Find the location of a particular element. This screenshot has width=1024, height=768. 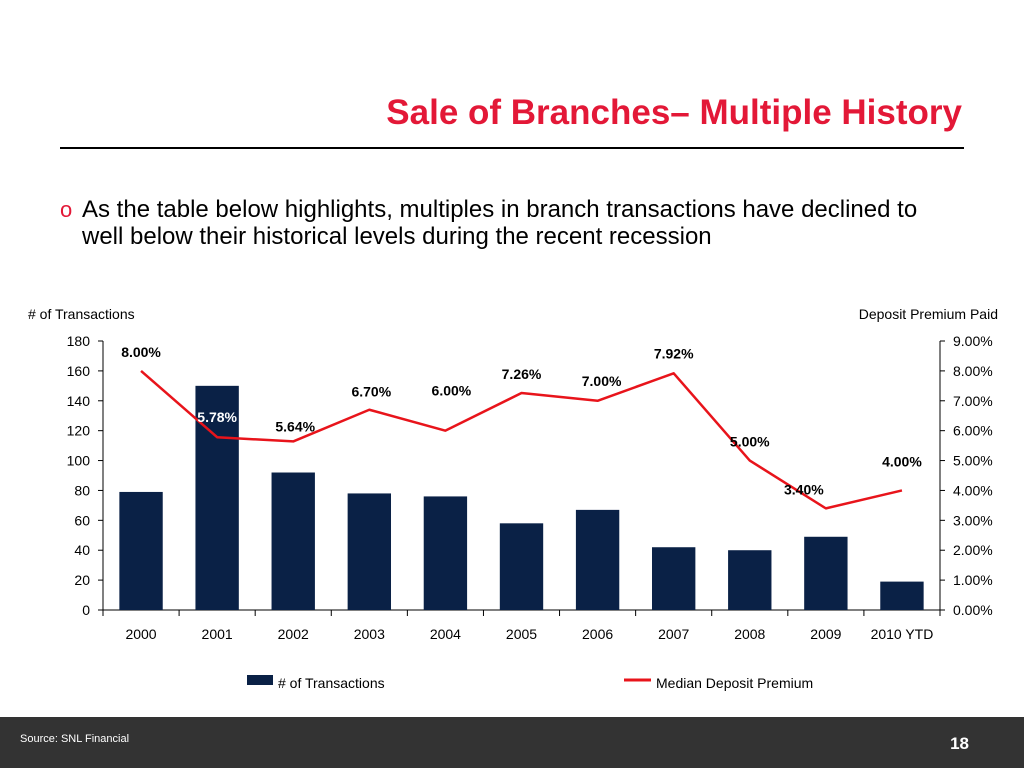

line-data-label: 7.26% is located at coordinates (522, 374).